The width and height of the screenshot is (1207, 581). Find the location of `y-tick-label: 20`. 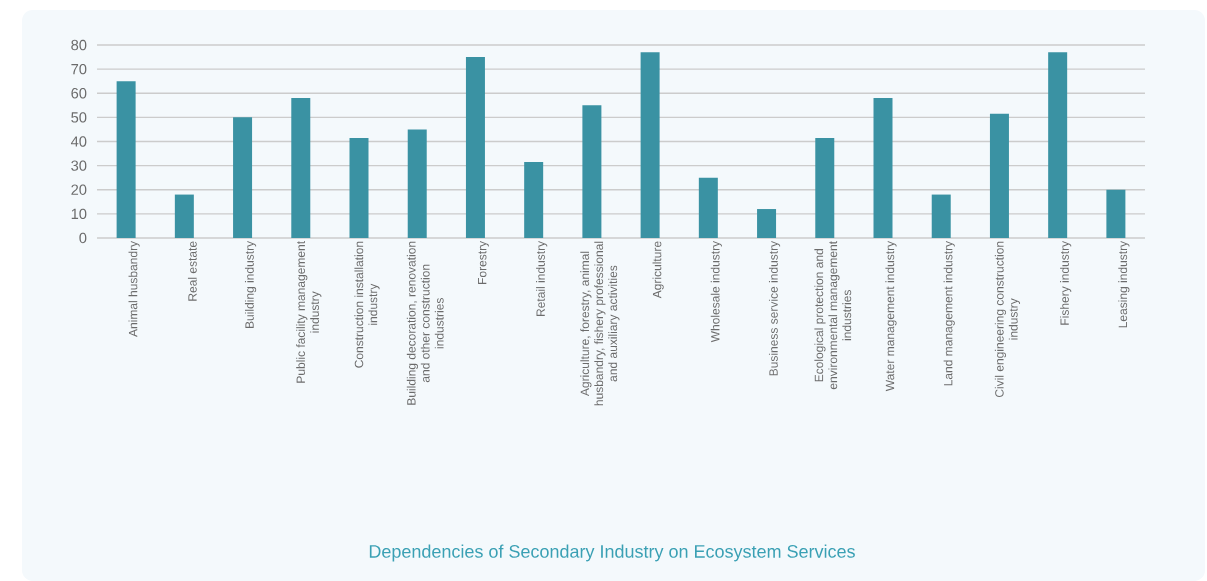

y-tick-label: 20 is located at coordinates (79, 189).